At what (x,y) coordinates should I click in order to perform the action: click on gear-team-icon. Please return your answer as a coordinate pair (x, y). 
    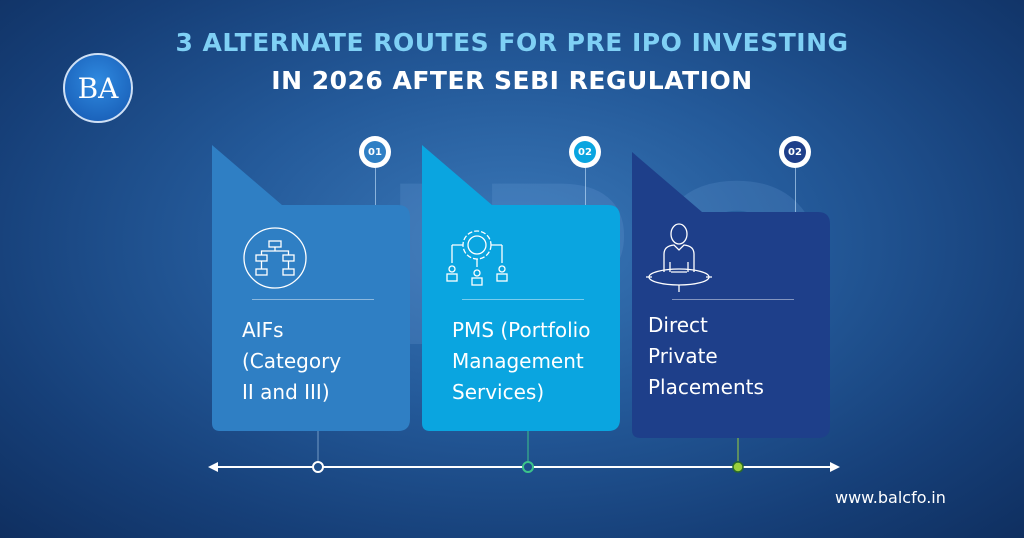
    Looking at the image, I should click on (477, 258).